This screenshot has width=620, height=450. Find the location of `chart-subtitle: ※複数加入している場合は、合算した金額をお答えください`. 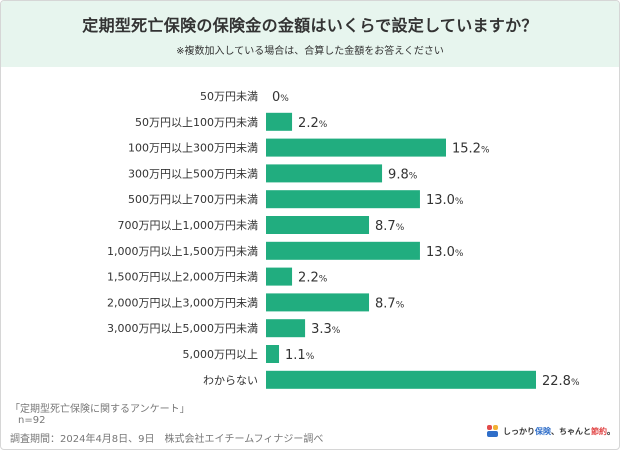

chart-subtitle: ※複数加入している場合は、合算した金額をお答えください is located at coordinates (310, 51).